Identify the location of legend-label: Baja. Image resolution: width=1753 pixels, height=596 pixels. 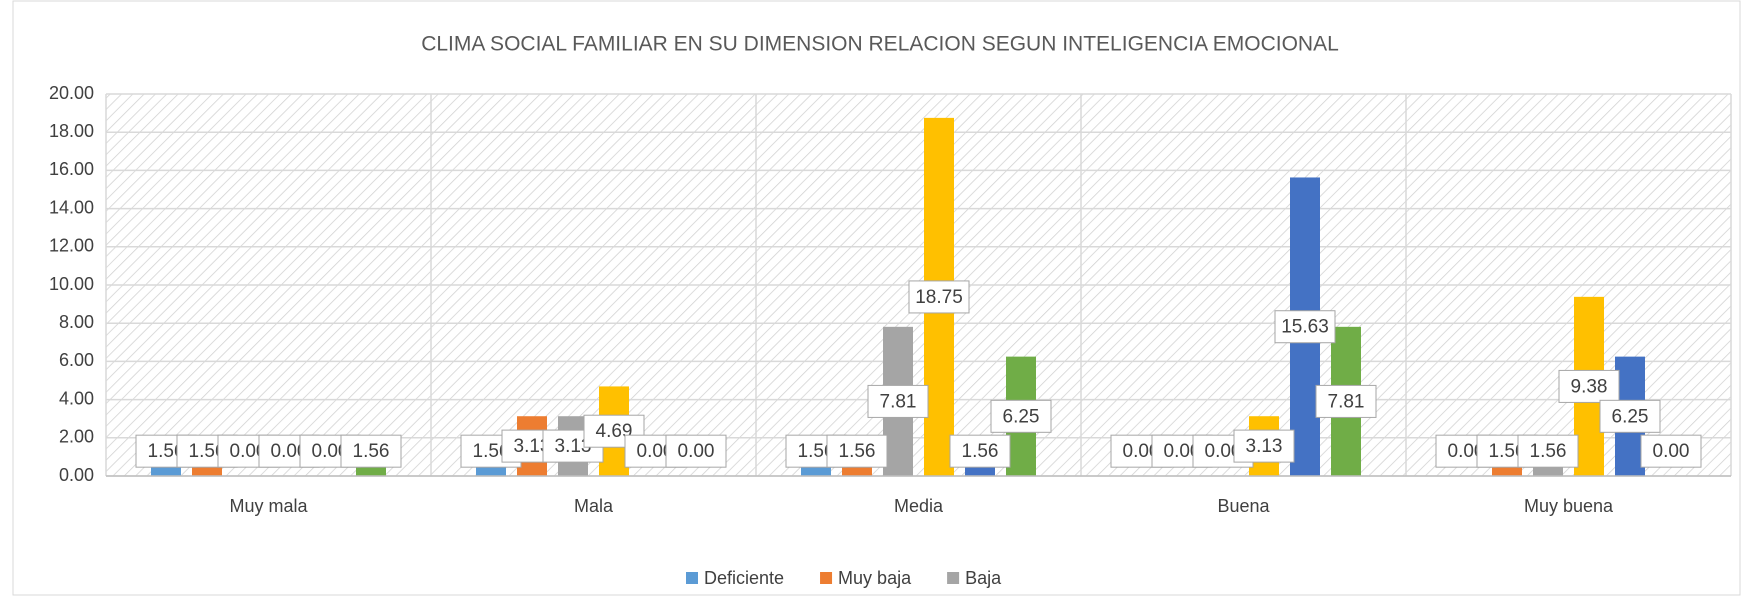
(983, 578).